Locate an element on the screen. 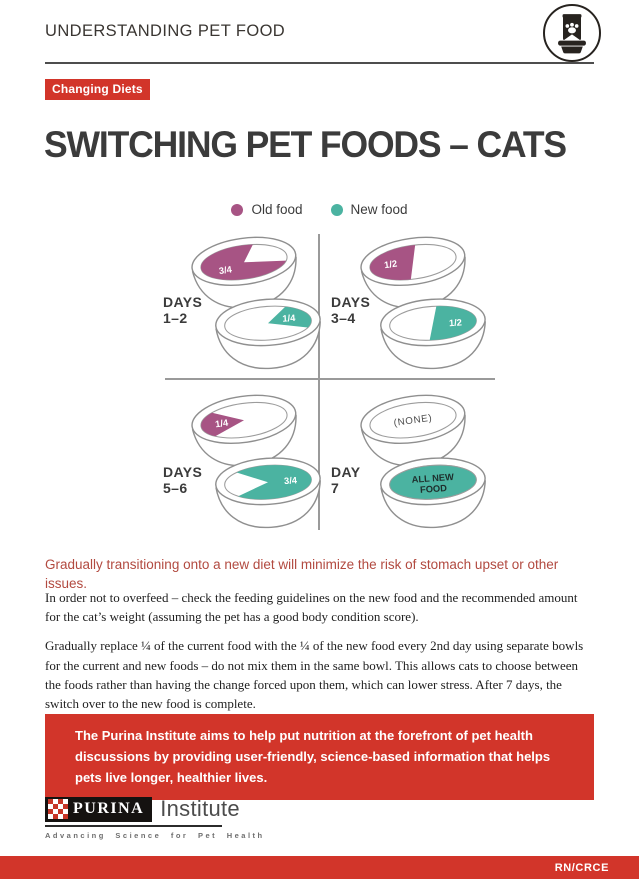  new-food-bowl: 1/2 is located at coordinates (433, 336).